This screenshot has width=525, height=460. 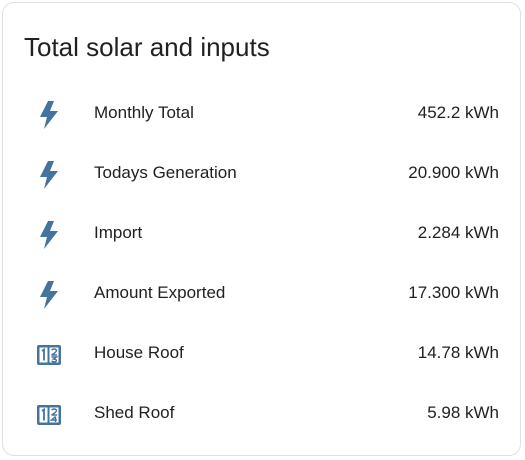 I want to click on entity-label: Shed Roof, so click(x=134, y=412).